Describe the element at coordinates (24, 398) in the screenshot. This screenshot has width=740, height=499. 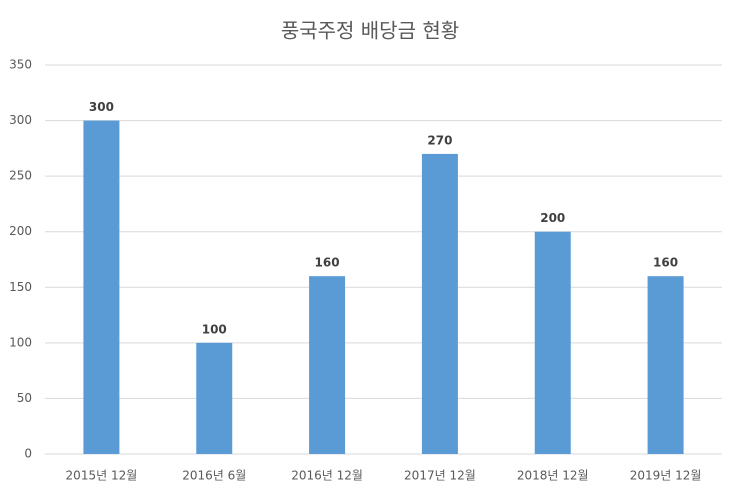
I see `y-tick-label: 50` at that location.